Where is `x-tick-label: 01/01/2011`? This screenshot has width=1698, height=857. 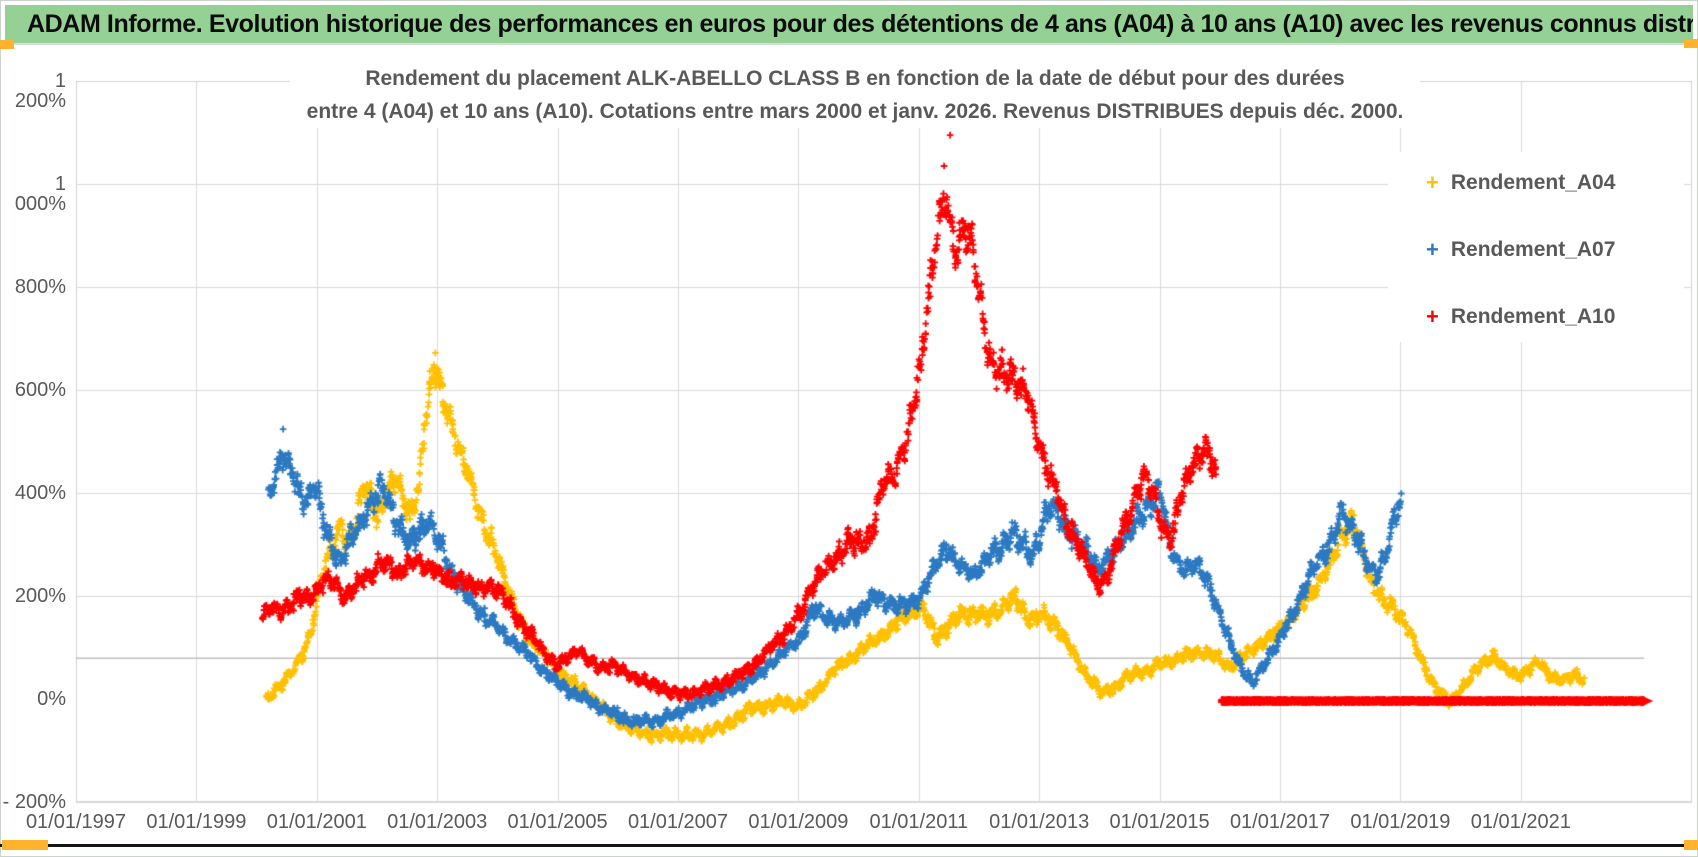
x-tick-label: 01/01/2011 is located at coordinates (919, 822).